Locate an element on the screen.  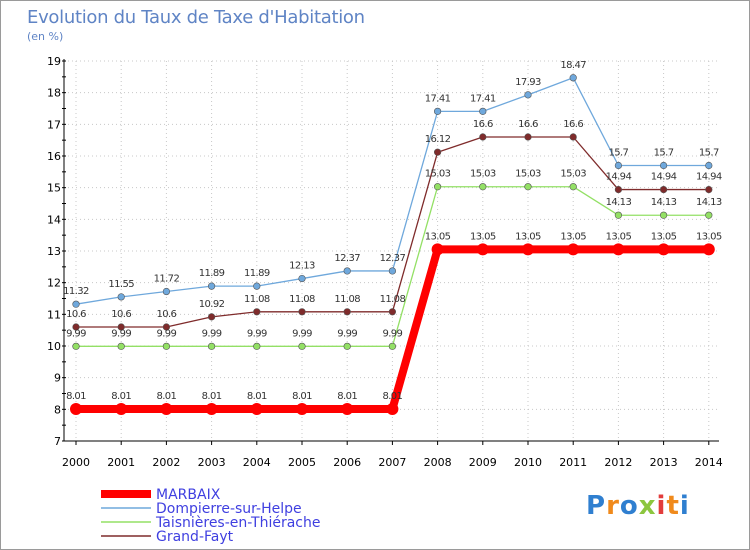
data-label: 14.94 is located at coordinates (664, 177).